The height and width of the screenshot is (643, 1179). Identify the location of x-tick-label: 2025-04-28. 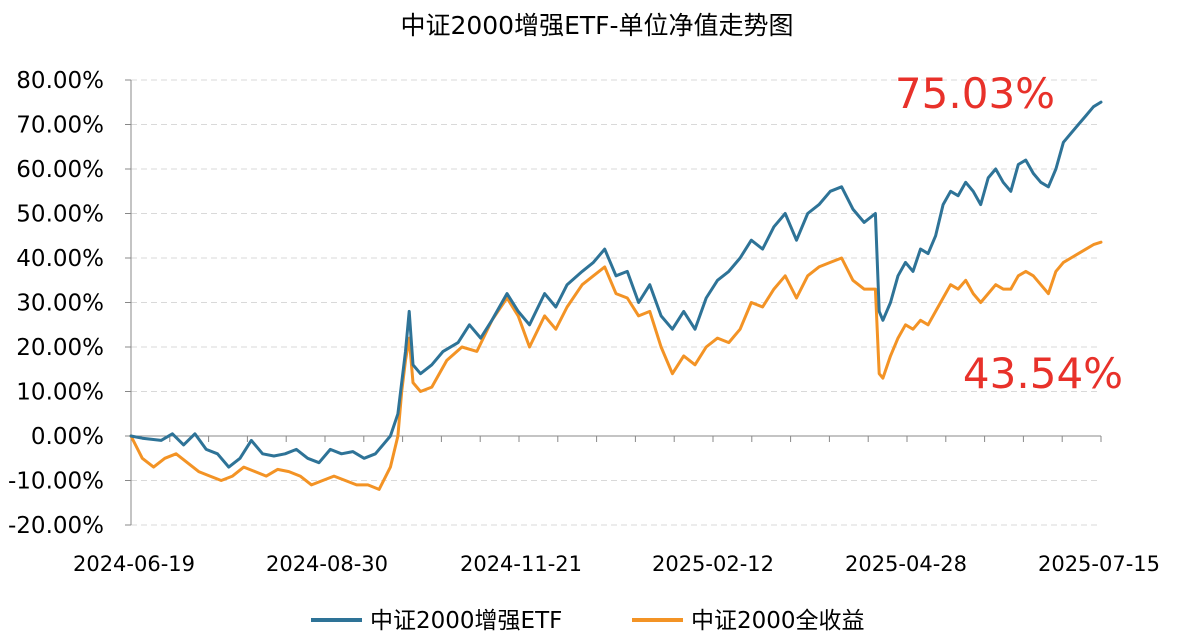
(906, 564).